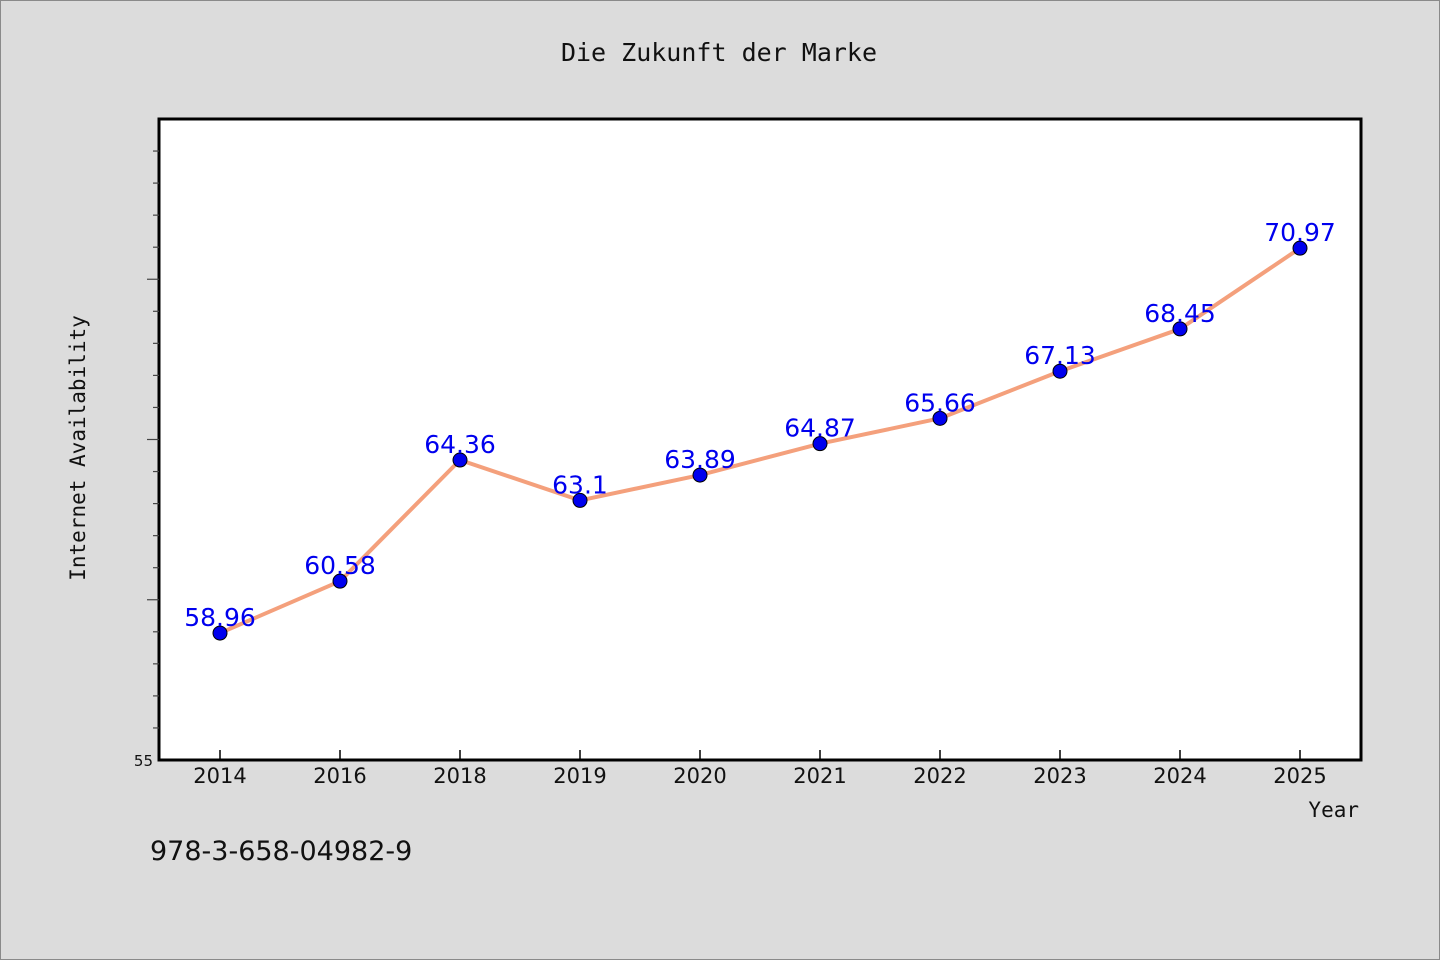 Image resolution: width=1440 pixels, height=960 pixels. Describe the element at coordinates (1059, 776) in the screenshot. I see `x-tick-label: 2023` at that location.